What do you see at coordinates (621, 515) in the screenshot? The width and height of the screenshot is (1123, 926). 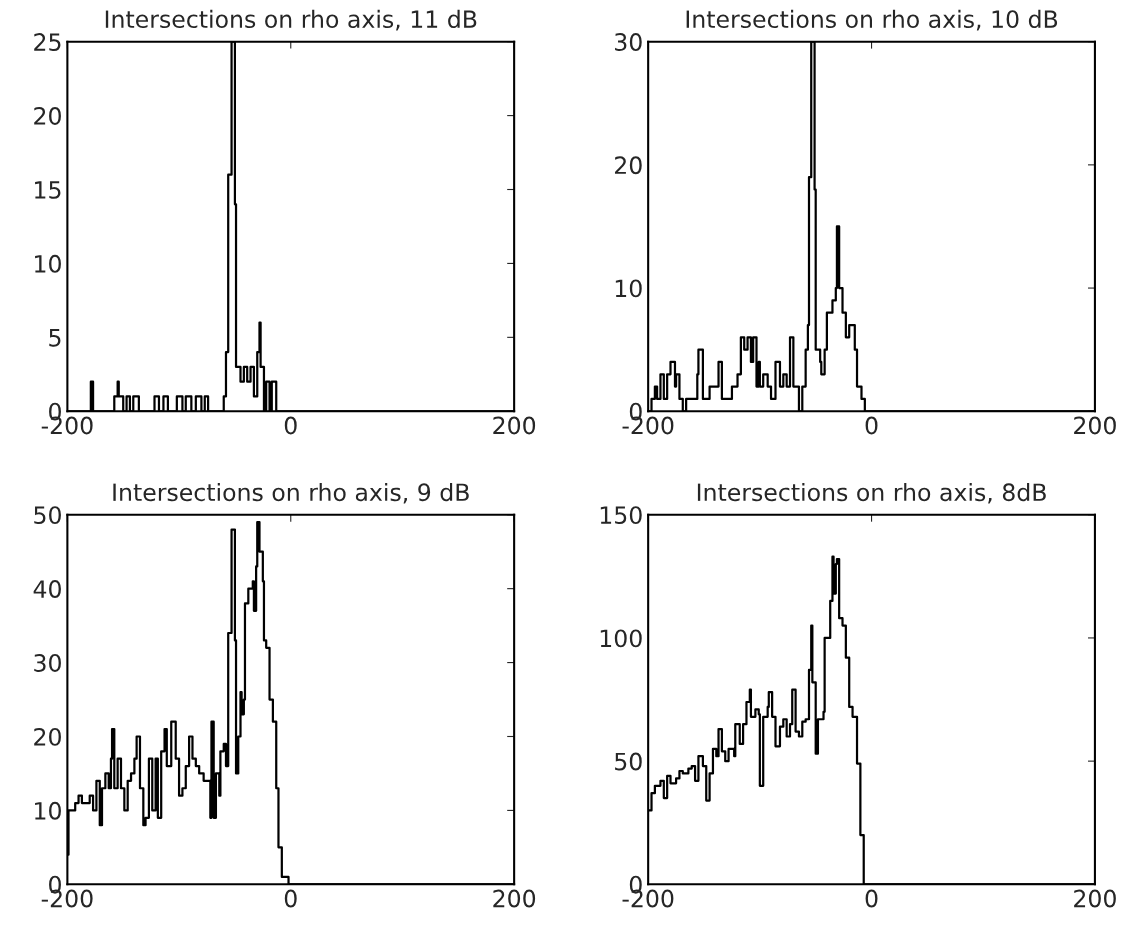 I see `y-tick-label: 150` at bounding box center [621, 515].